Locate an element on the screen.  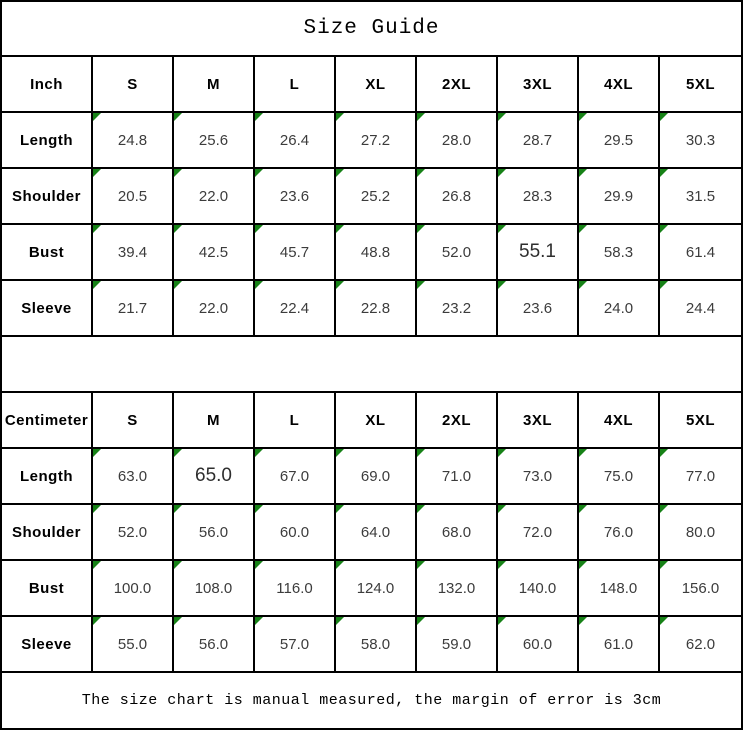
cell-value: 25.2 is located at coordinates (375, 196).